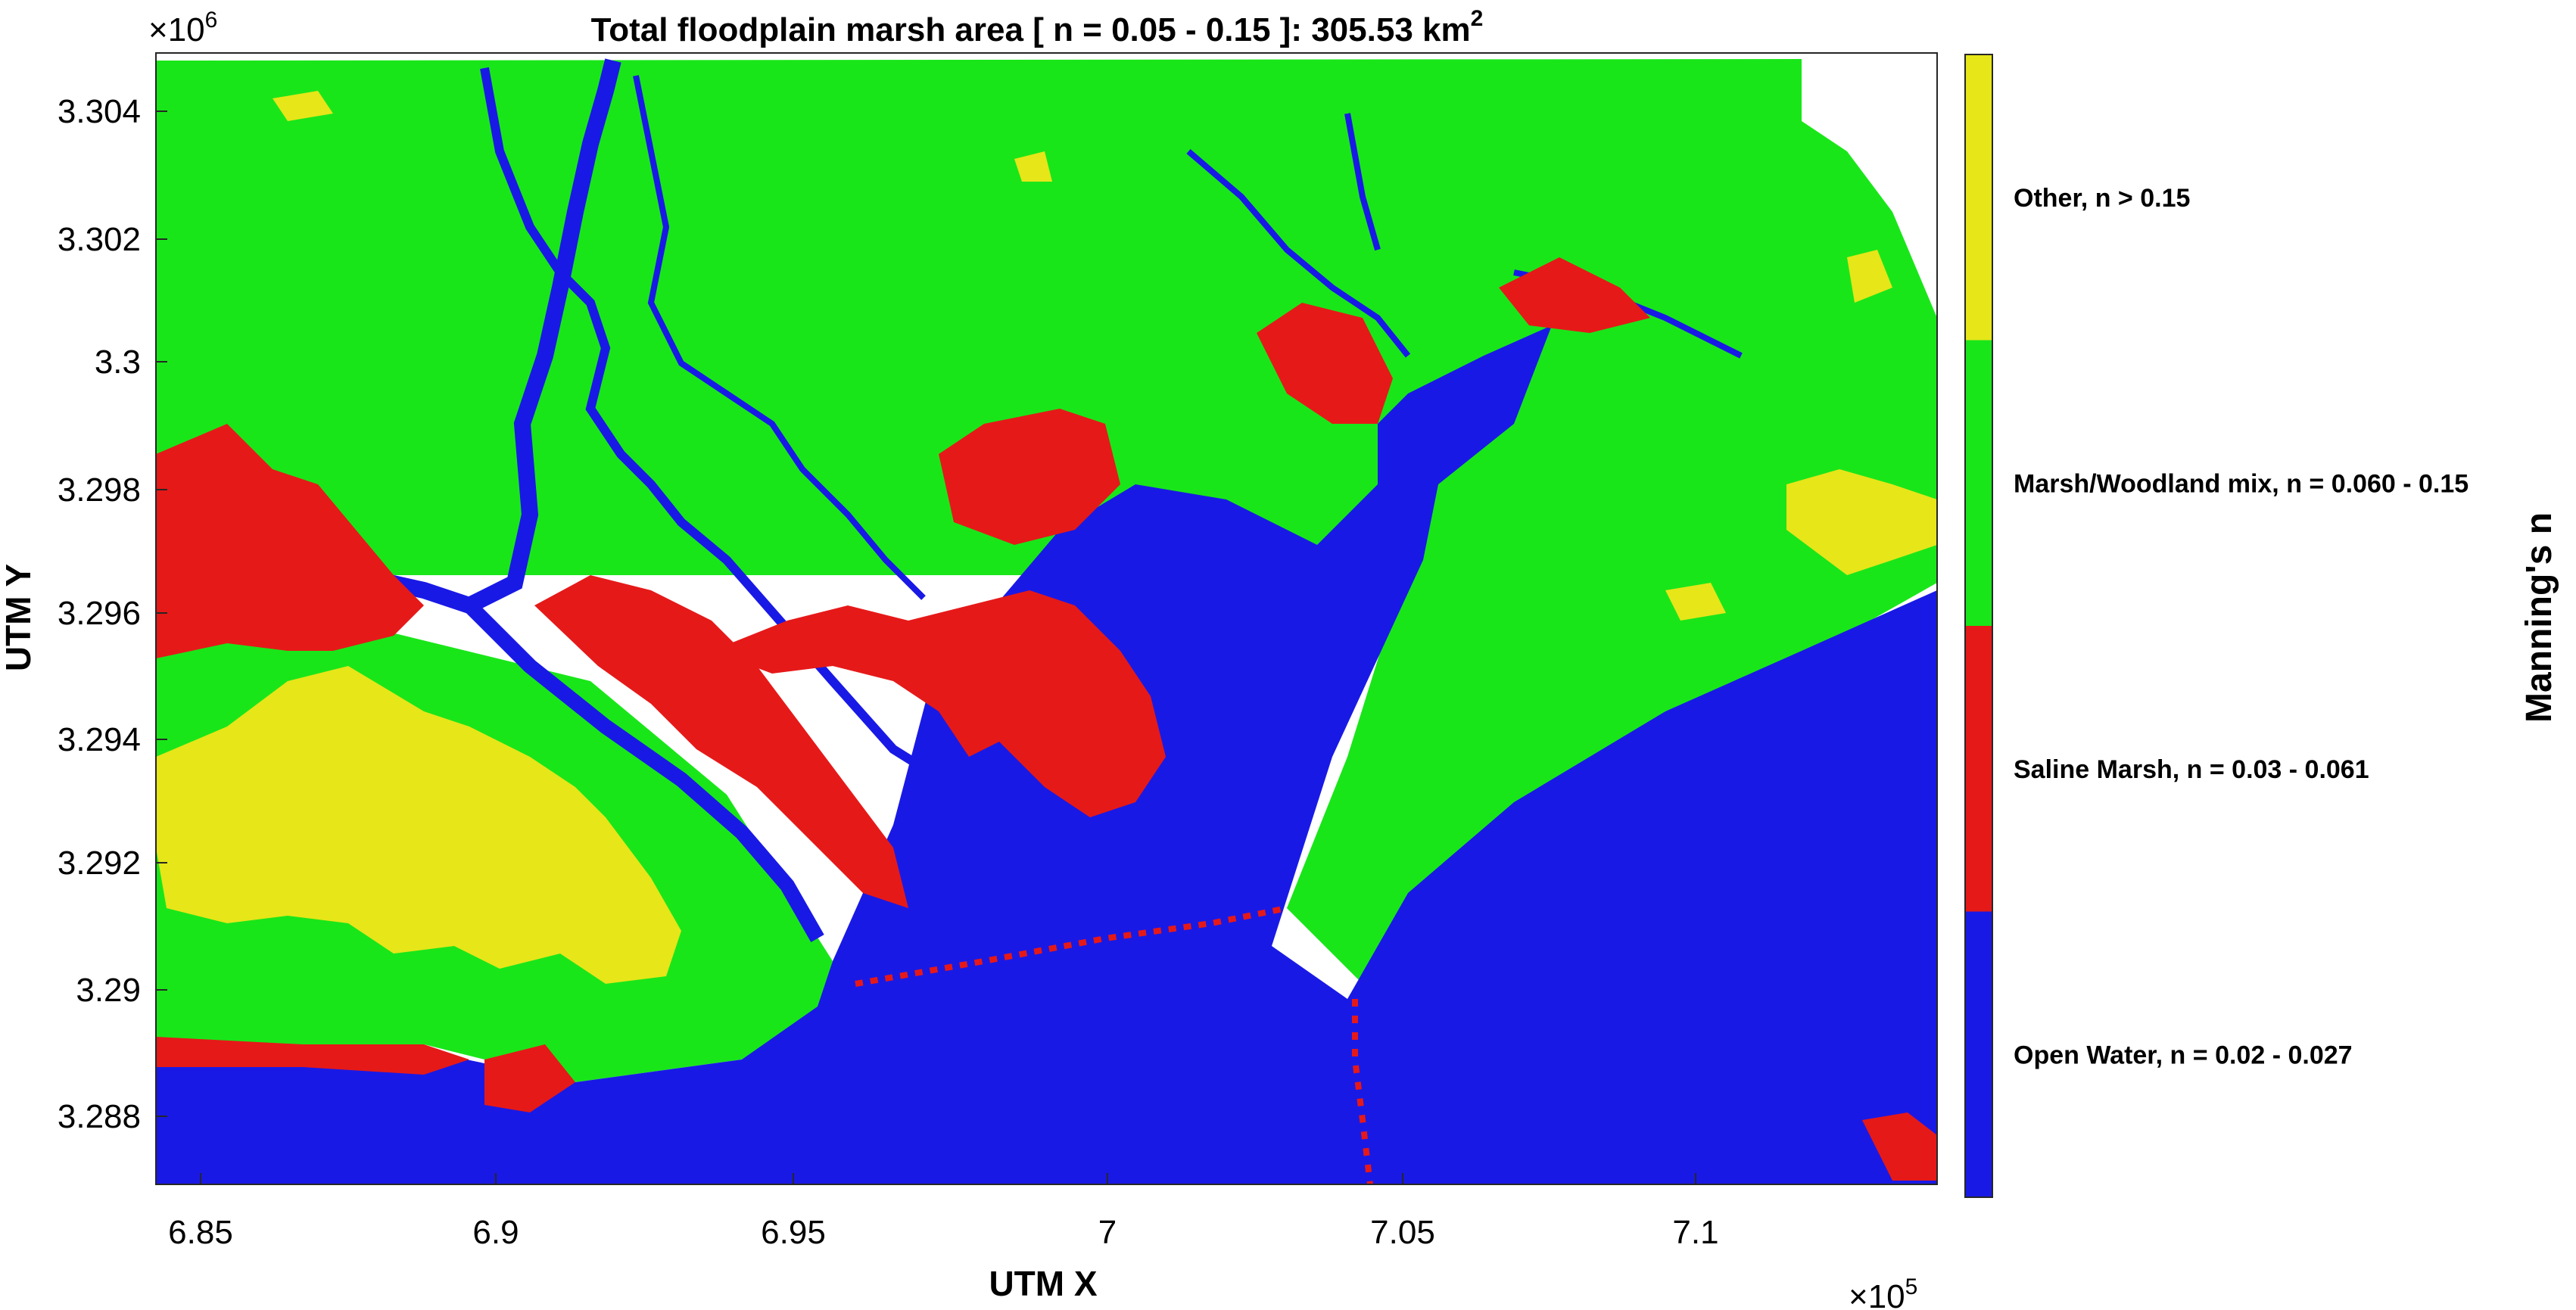 This screenshot has height=1310, width=2576. I want to click on x-tick-label: 6.95, so click(793, 1232).